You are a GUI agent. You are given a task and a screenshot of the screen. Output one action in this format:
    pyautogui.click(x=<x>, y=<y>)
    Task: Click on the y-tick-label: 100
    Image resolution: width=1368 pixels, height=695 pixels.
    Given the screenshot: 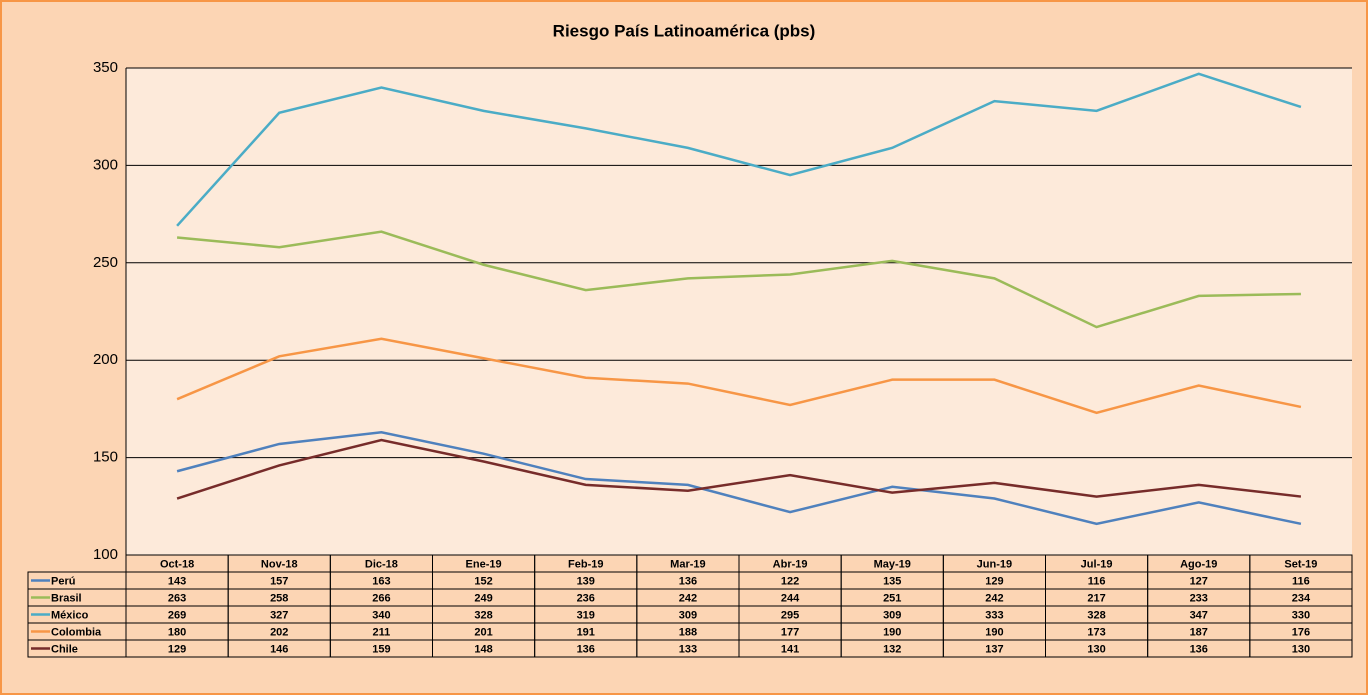 What is the action you would take?
    pyautogui.click(x=105, y=554)
    